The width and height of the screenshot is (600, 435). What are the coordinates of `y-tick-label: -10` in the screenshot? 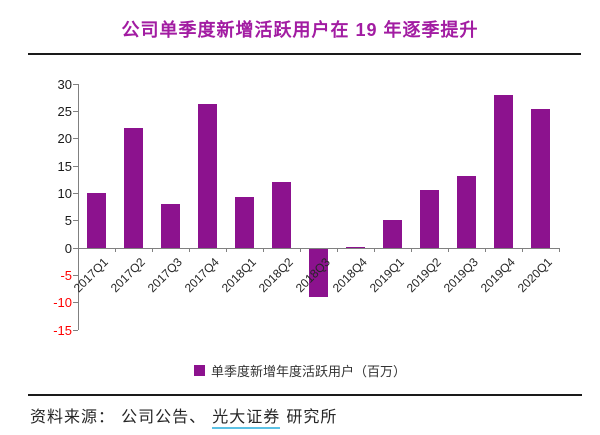 It's located at (62, 303).